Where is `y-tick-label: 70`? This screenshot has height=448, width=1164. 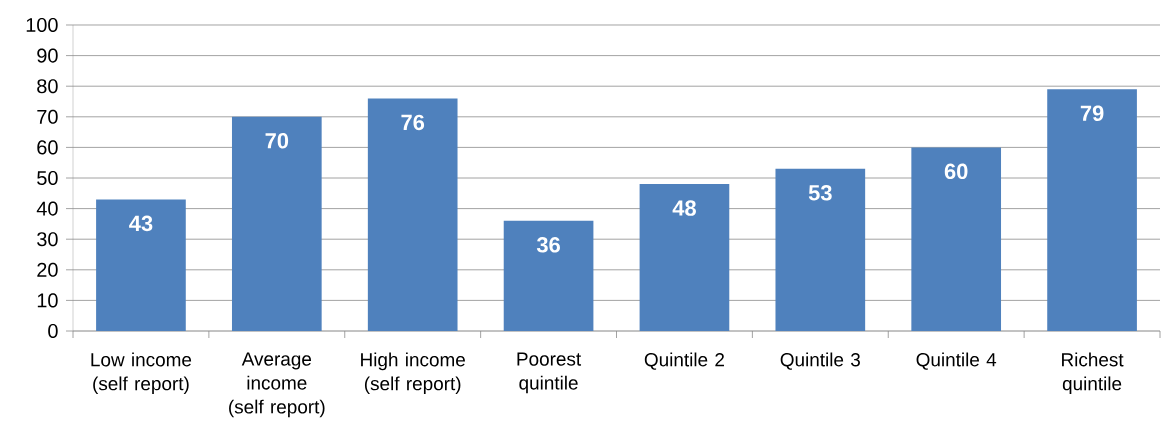
y-tick-label: 70 is located at coordinates (47, 116).